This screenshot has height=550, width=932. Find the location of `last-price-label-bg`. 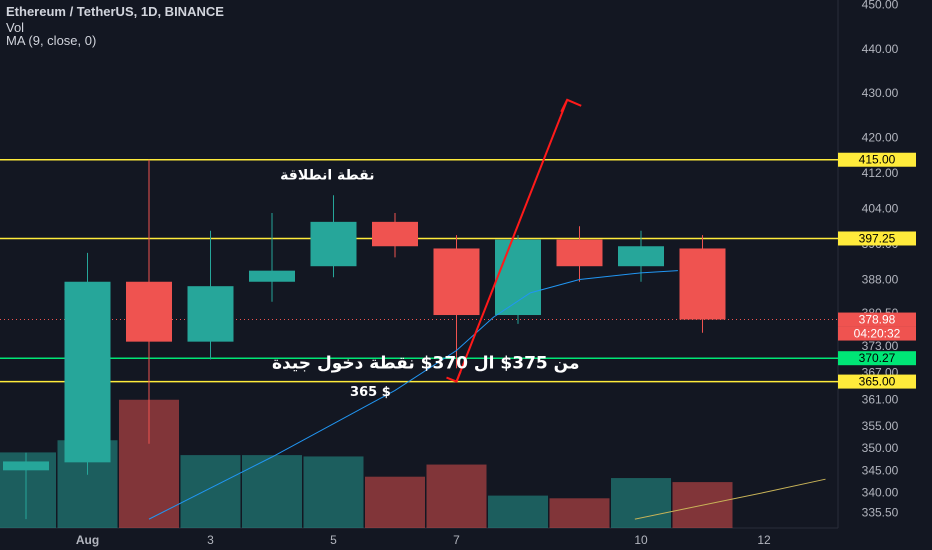

last-price-label-bg is located at coordinates (877, 319).